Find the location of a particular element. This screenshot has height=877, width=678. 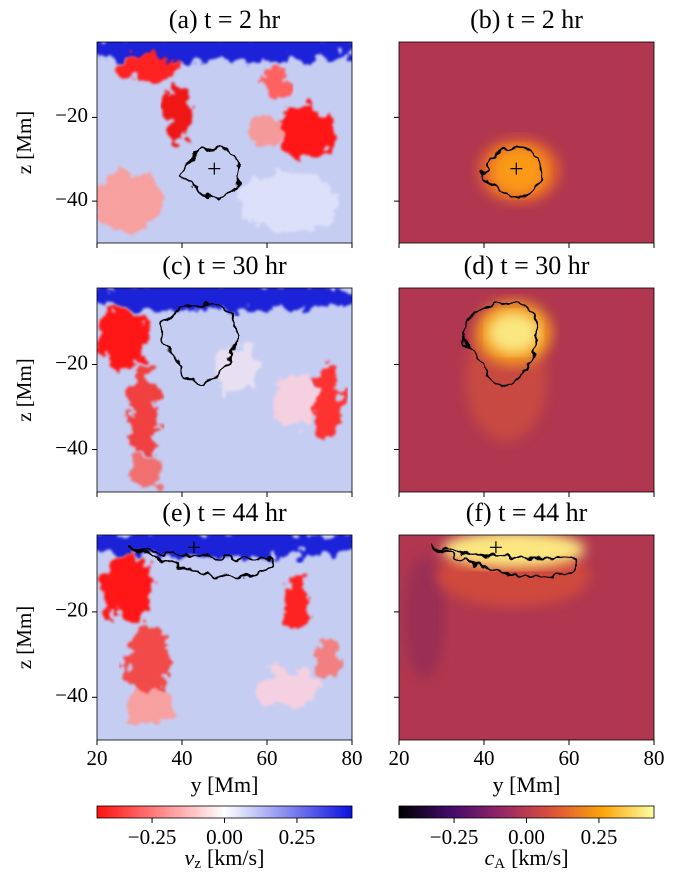

colorbar-label: cA [km/s] is located at coordinates (526, 858).